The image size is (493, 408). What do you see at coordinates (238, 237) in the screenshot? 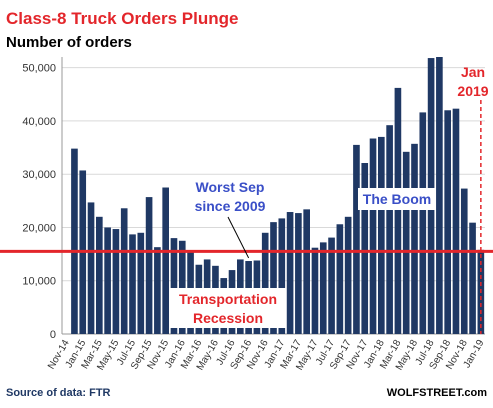
I see `annotation-arrow` at bounding box center [238, 237].